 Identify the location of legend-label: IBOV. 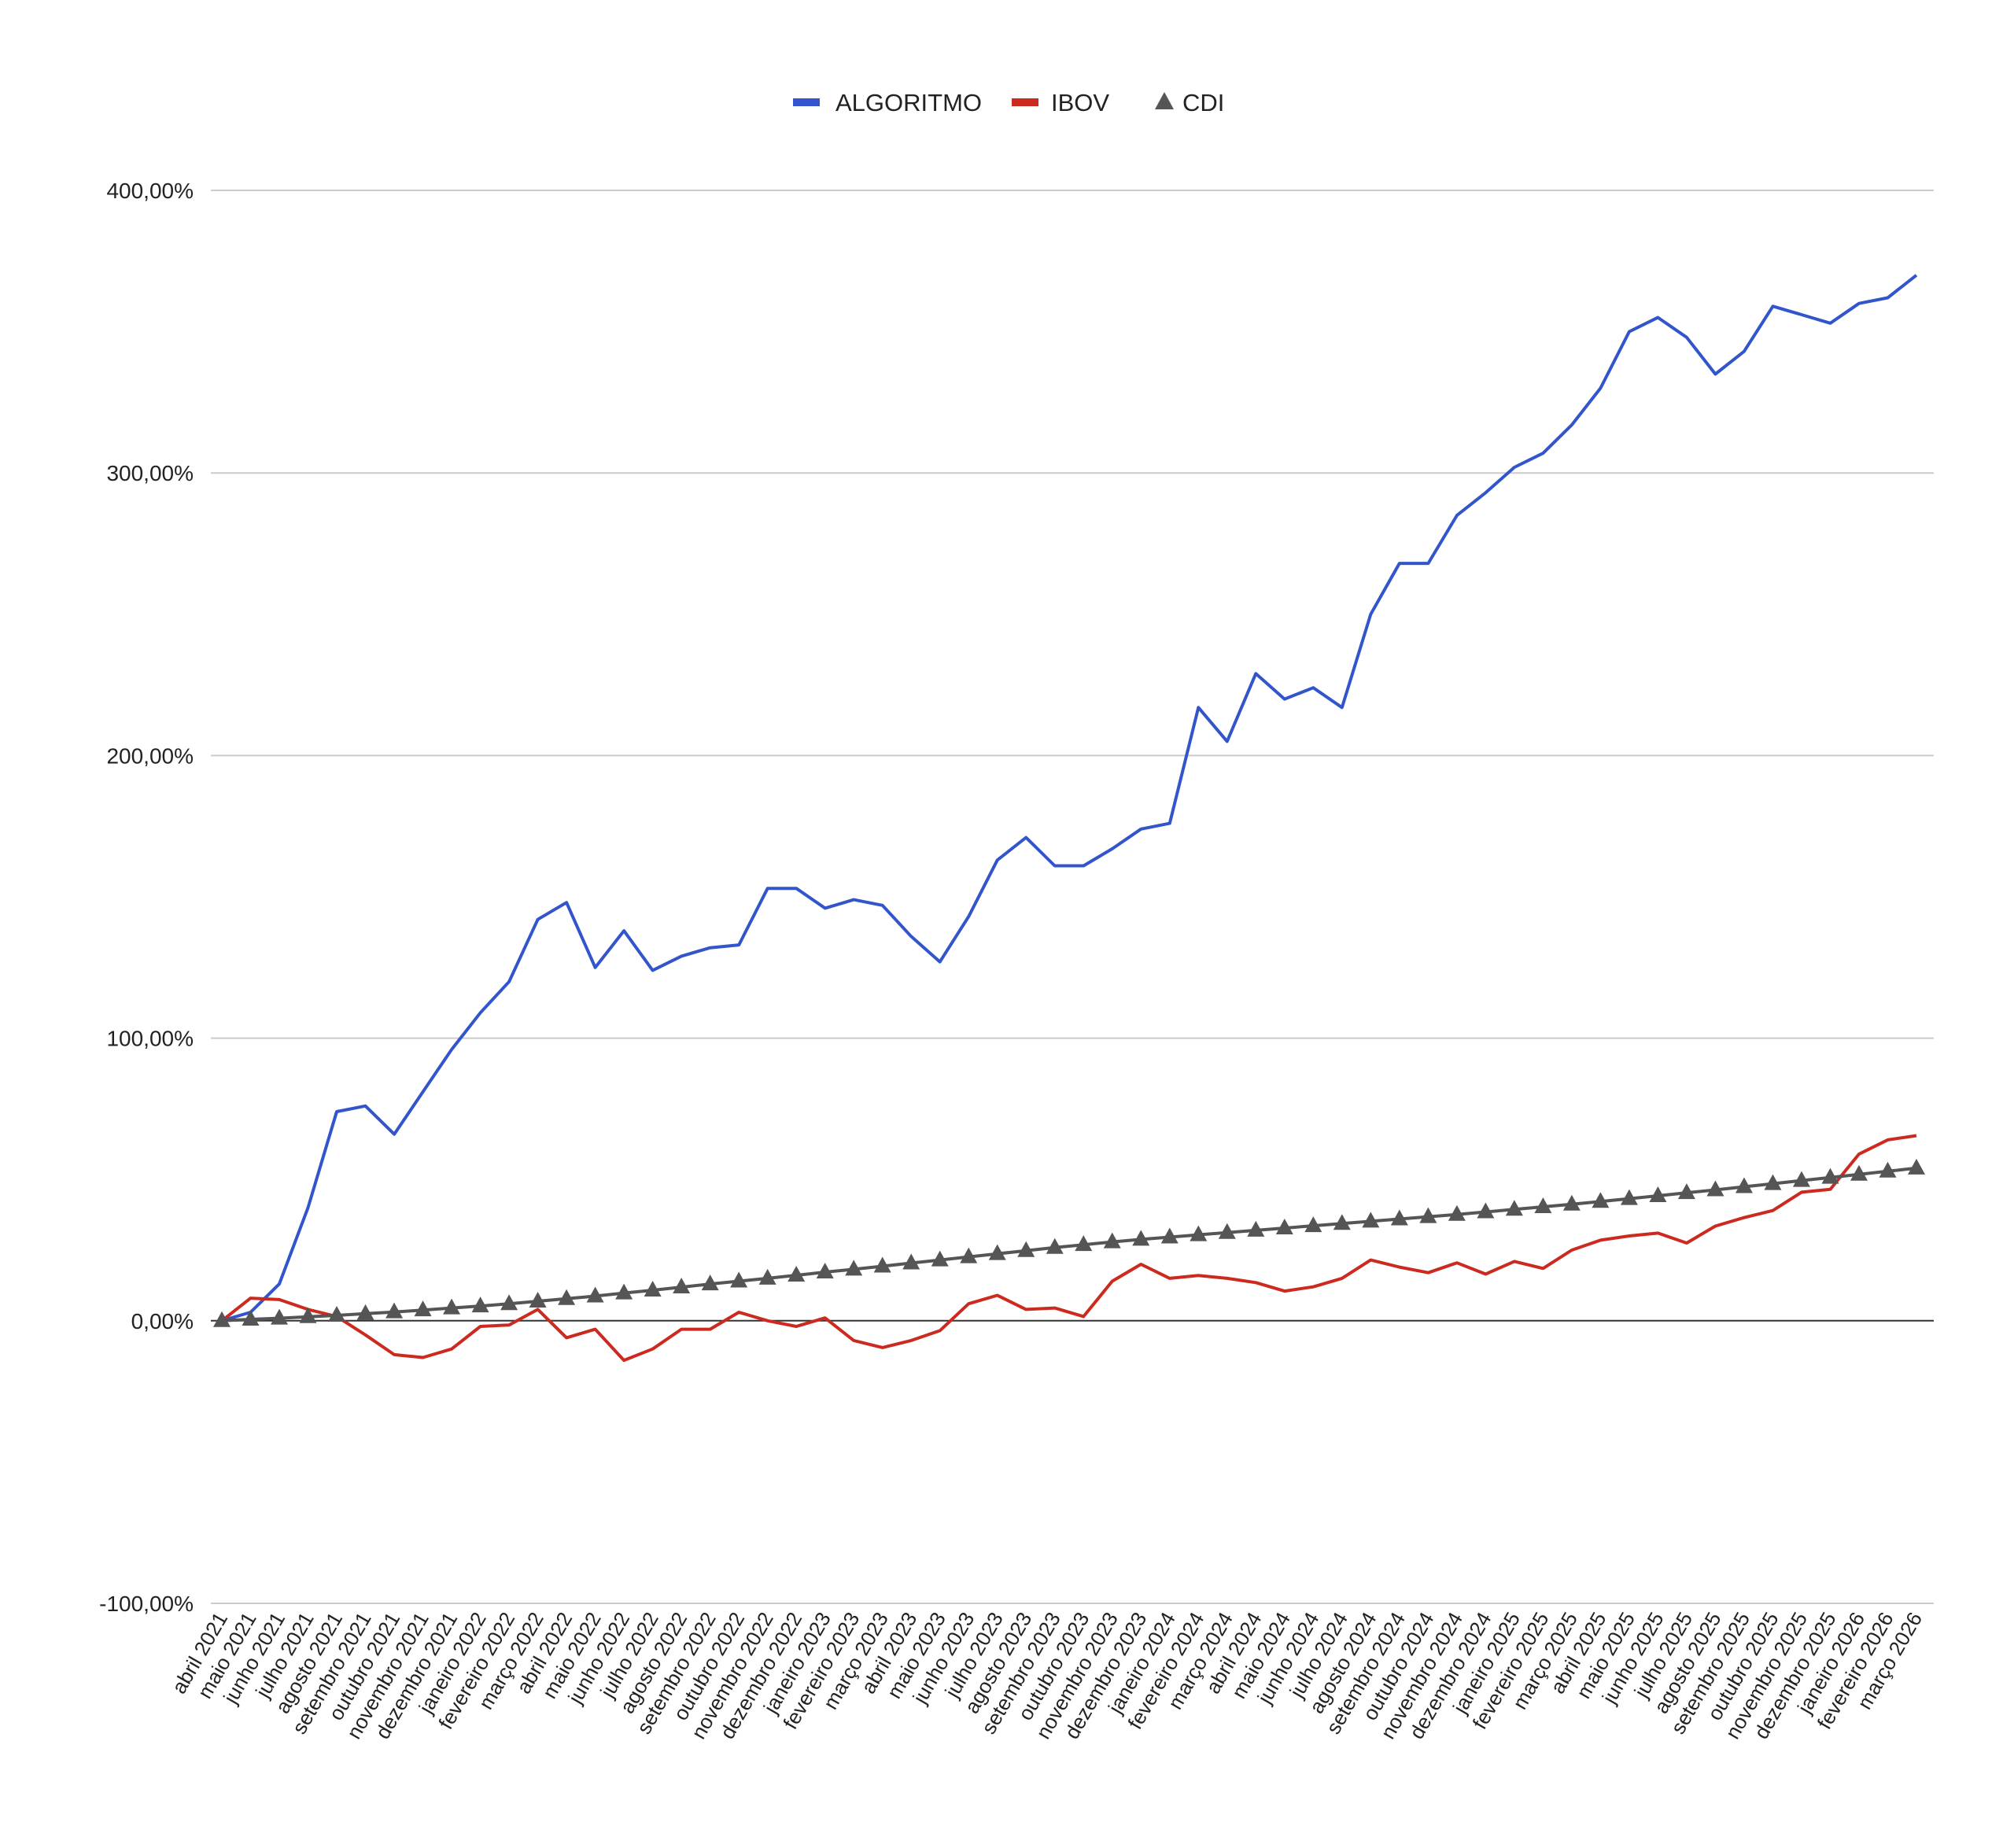
(1080, 102).